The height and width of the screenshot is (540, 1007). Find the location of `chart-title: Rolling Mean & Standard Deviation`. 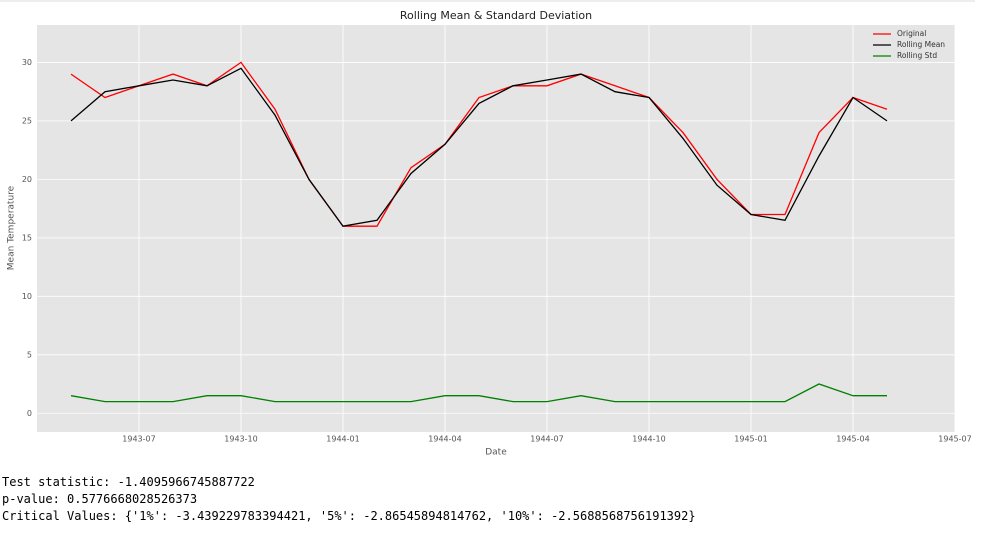

chart-title: Rolling Mean & Standard Deviation is located at coordinates (496, 15).